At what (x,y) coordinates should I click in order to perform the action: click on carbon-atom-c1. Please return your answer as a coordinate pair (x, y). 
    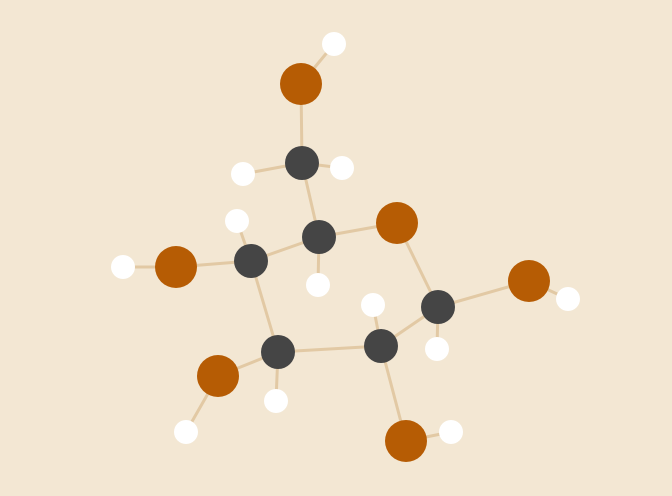
    Looking at the image, I should click on (438, 307).